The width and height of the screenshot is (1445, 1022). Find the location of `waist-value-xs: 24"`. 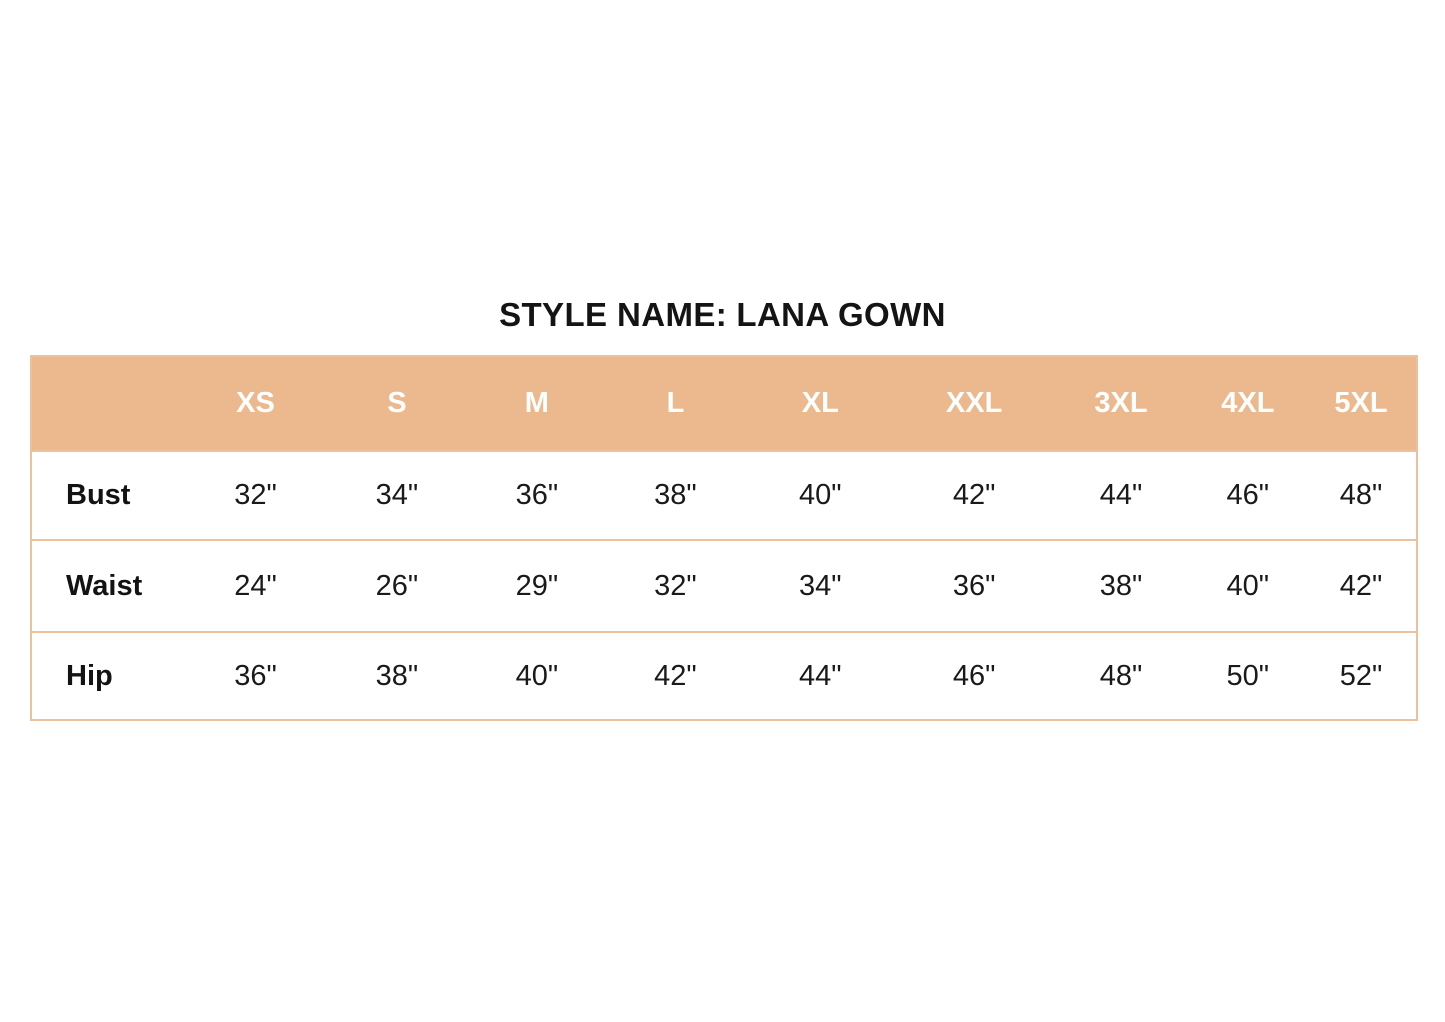

waist-value-xs: 24" is located at coordinates (255, 585).